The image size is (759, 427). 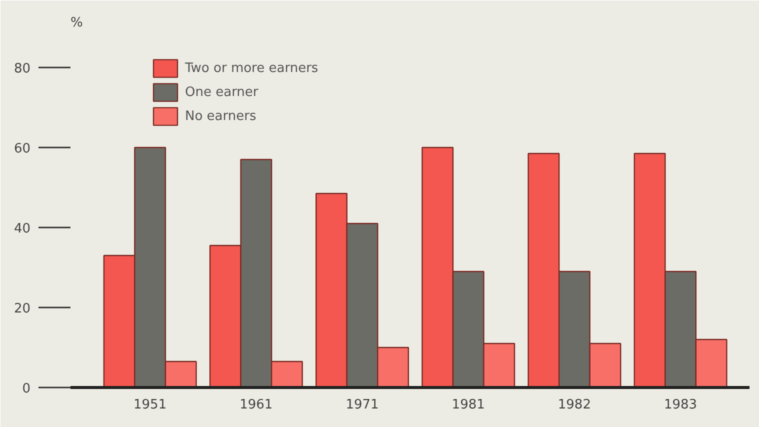 I want to click on x-tick-label: 1971, so click(x=362, y=405).